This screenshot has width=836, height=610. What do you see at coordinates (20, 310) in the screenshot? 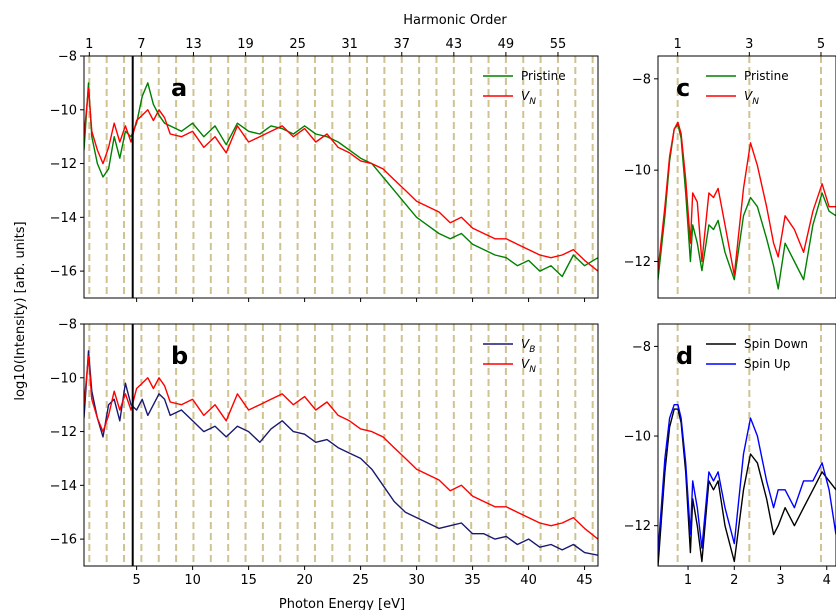
I see `y-axis-label: log10(Intensity) [arb. units]` at bounding box center [20, 310].